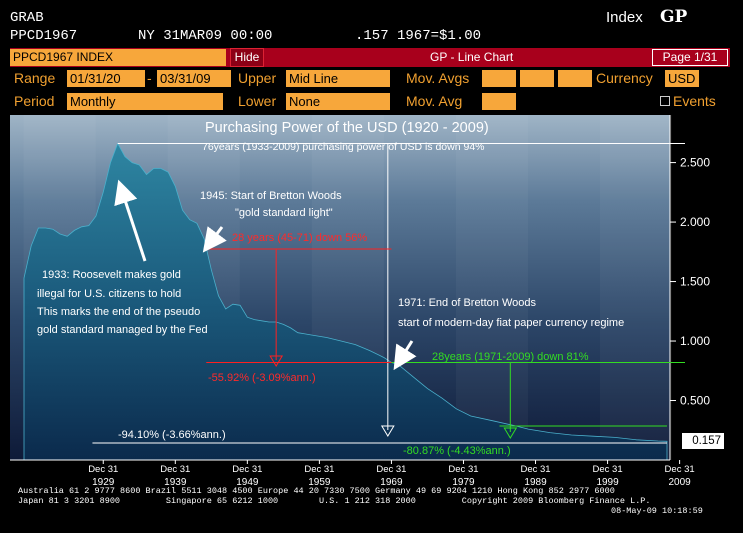 This screenshot has height=533, width=743. What do you see at coordinates (467, 303) in the screenshot?
I see `annotation-1971-line1: 1971: End of Bretton Woods` at bounding box center [467, 303].